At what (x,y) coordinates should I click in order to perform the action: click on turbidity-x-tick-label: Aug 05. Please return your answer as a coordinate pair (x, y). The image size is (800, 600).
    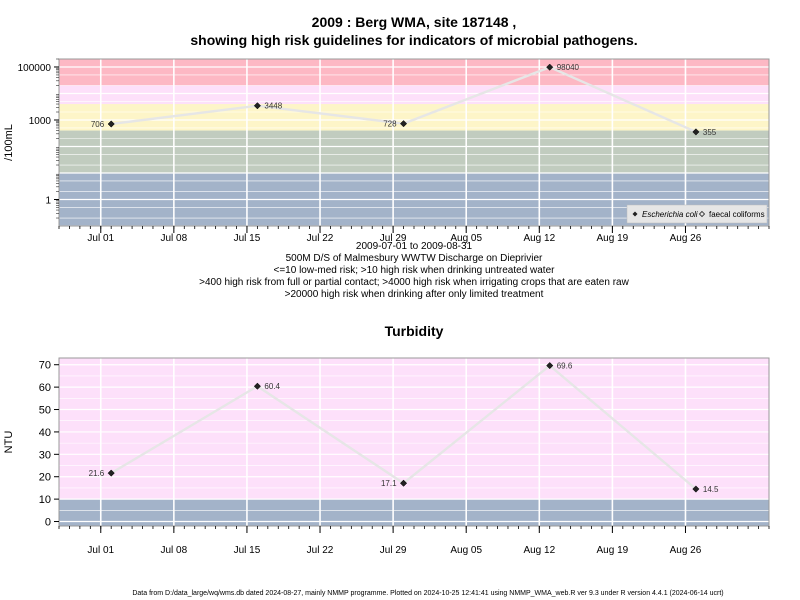
    Looking at the image, I should click on (466, 550).